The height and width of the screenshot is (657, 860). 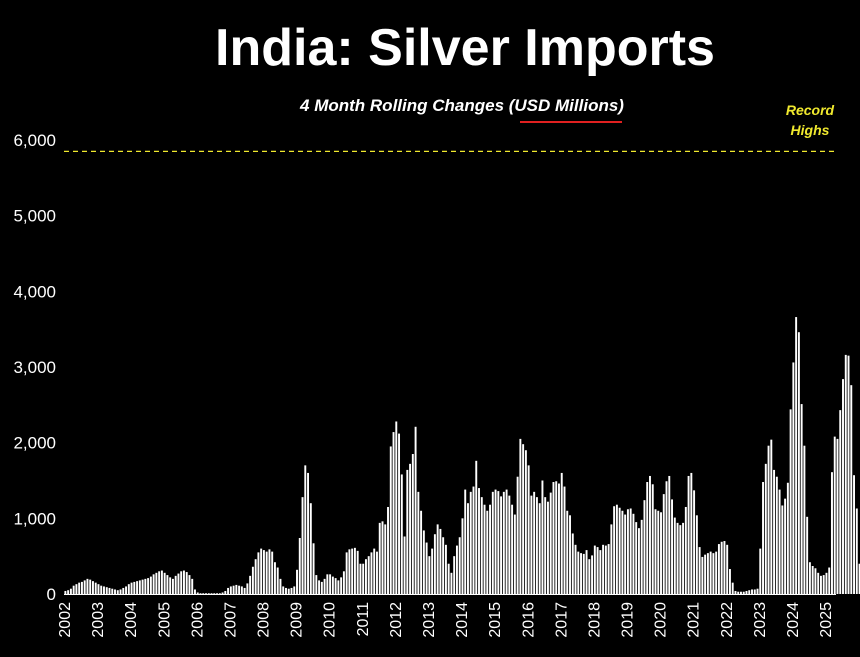 I want to click on x-tick-label: 2017, so click(x=561, y=620).